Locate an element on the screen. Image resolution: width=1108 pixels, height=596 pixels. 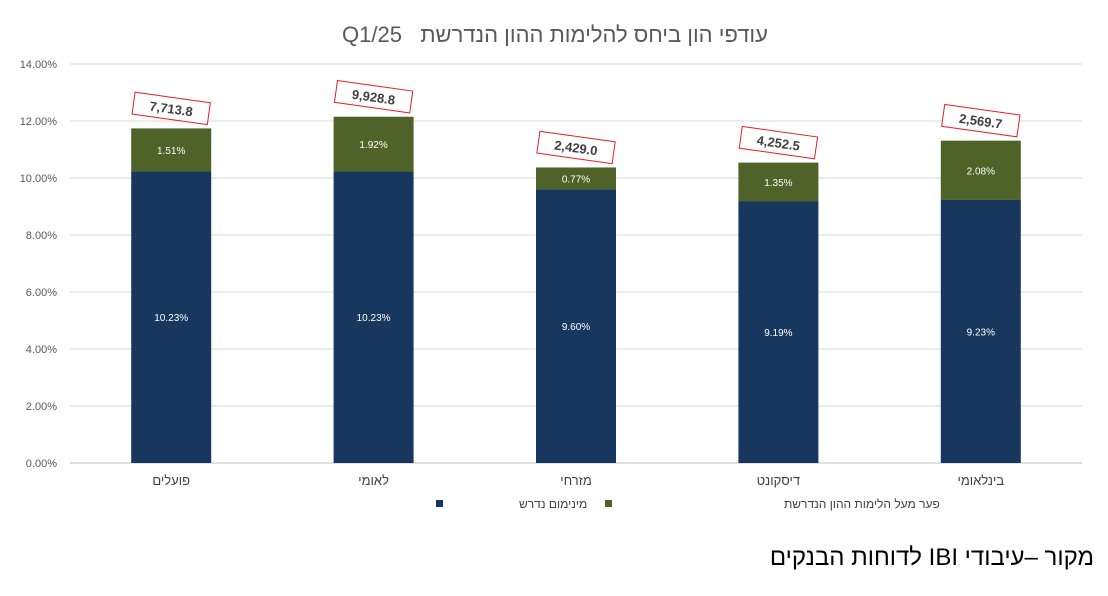
y-tick-label: 12.00% is located at coordinates (39, 122).